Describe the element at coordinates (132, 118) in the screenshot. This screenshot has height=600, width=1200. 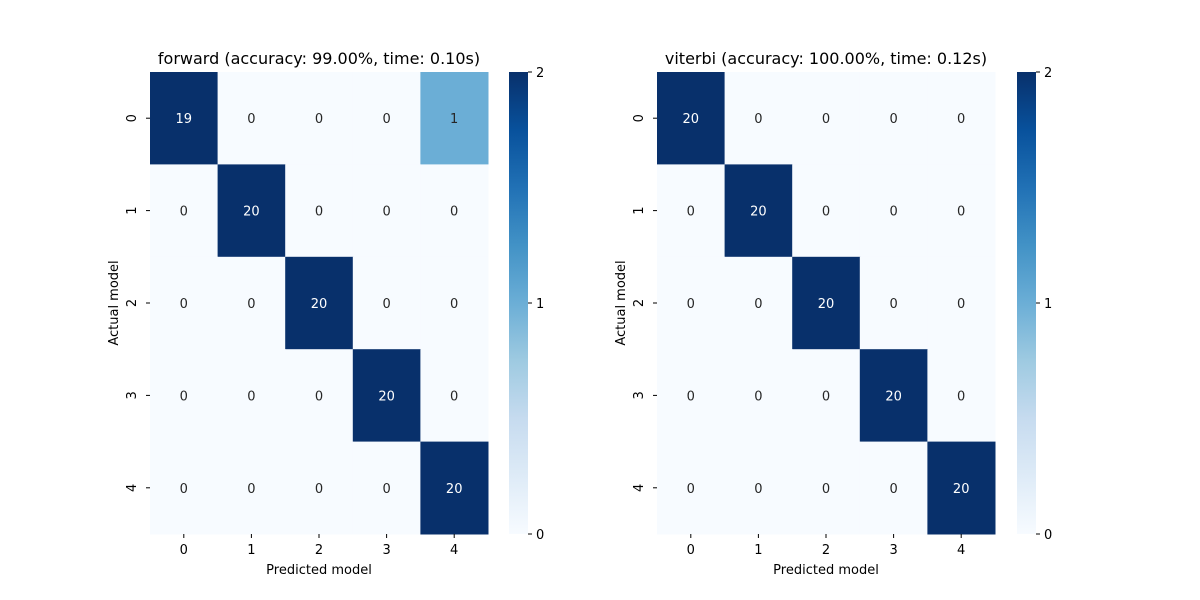
I see `y-tick-label: 0` at that location.